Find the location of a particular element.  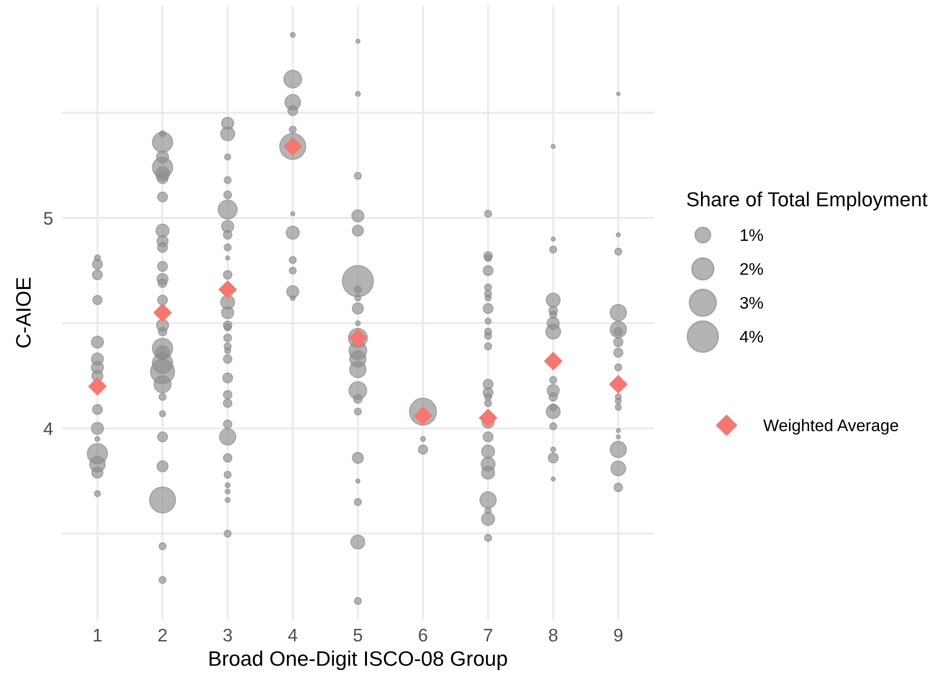

x-axis-title: Broad One-Digit ISCO-08 Group is located at coordinates (358, 660).